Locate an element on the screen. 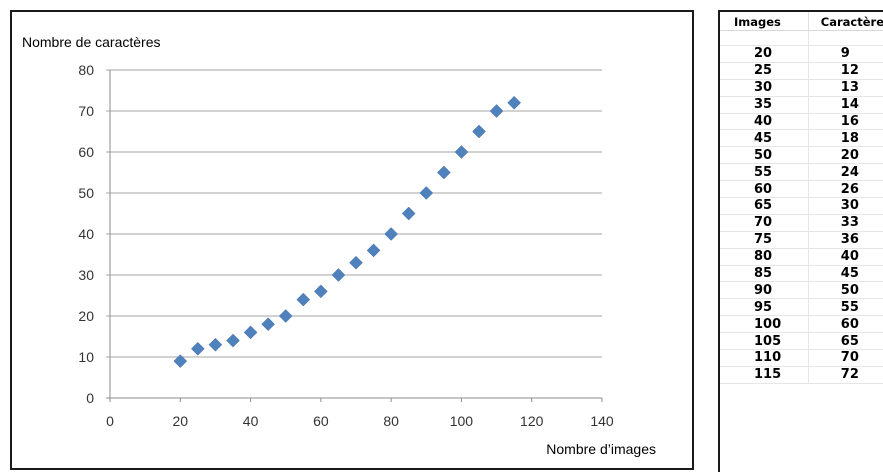 Image resolution: width=883 pixels, height=472 pixels. cell-caracteres: 36 is located at coordinates (845, 240).